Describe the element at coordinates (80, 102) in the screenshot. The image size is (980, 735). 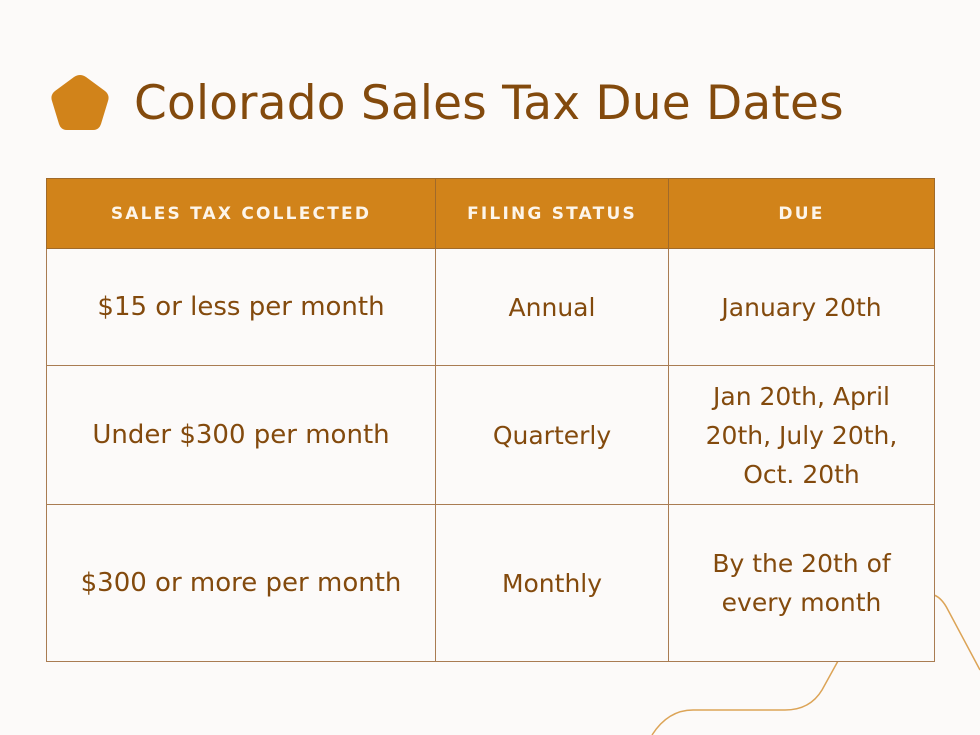
I see `pentagon-icon` at that location.